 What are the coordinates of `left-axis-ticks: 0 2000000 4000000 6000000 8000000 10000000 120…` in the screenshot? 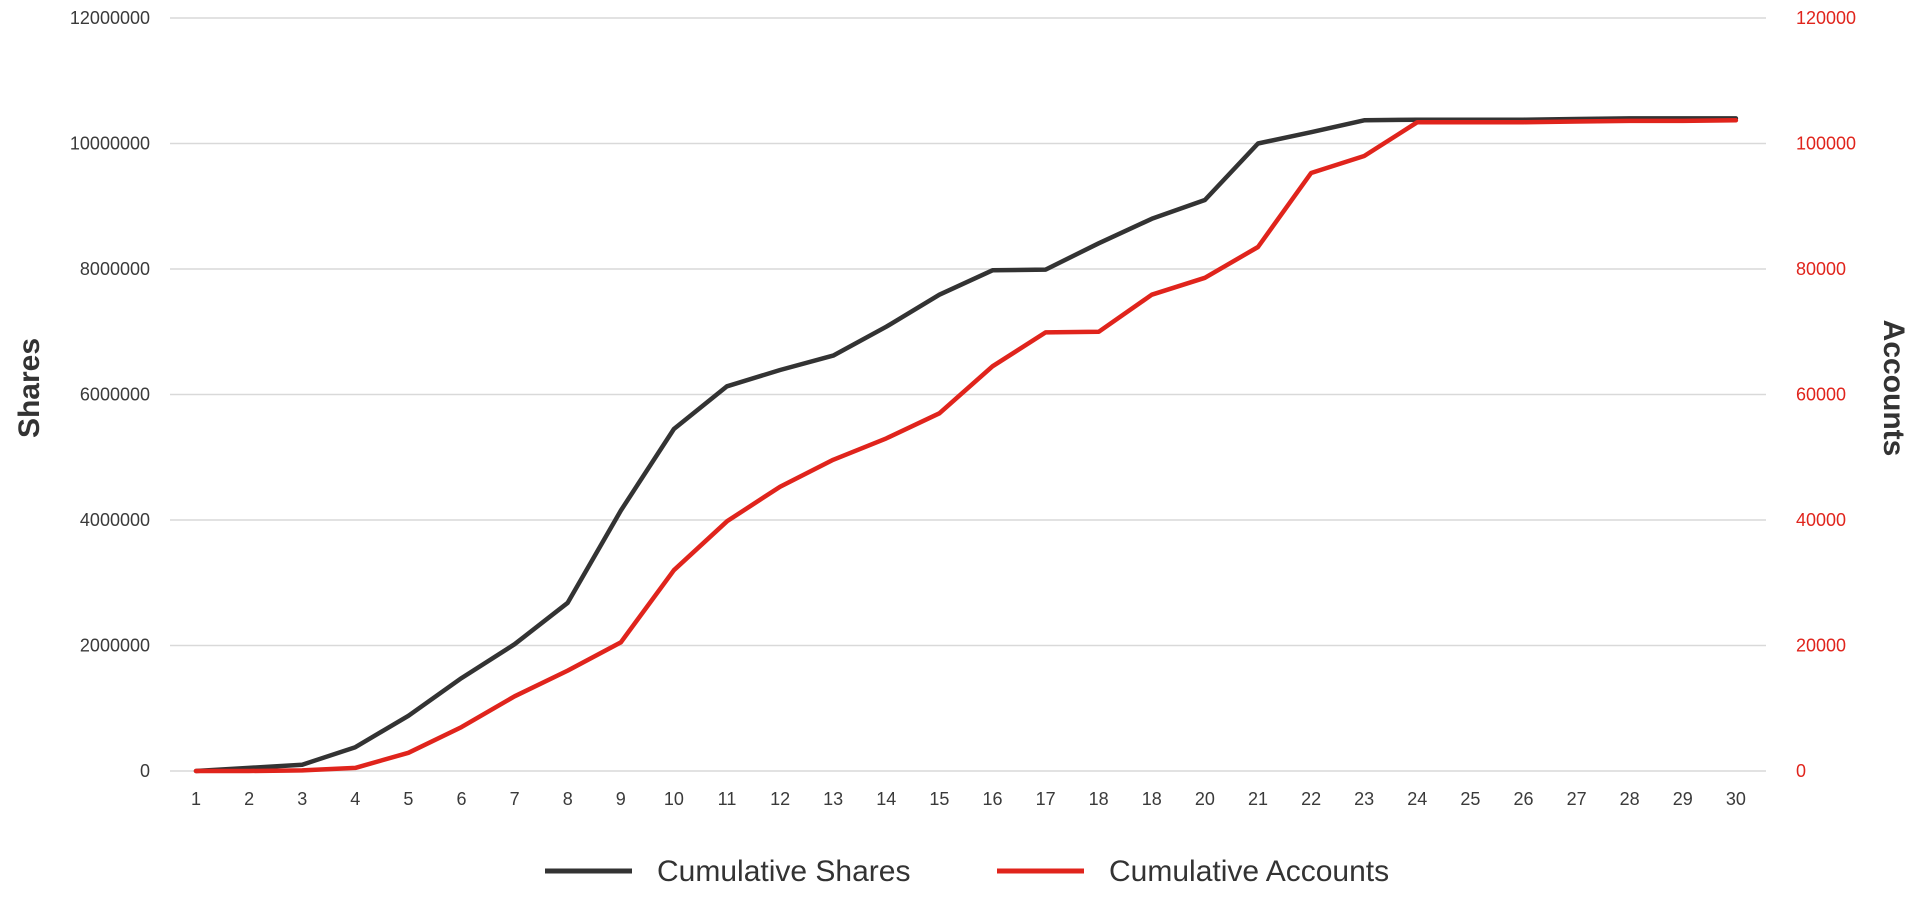 It's located at (110, 394).